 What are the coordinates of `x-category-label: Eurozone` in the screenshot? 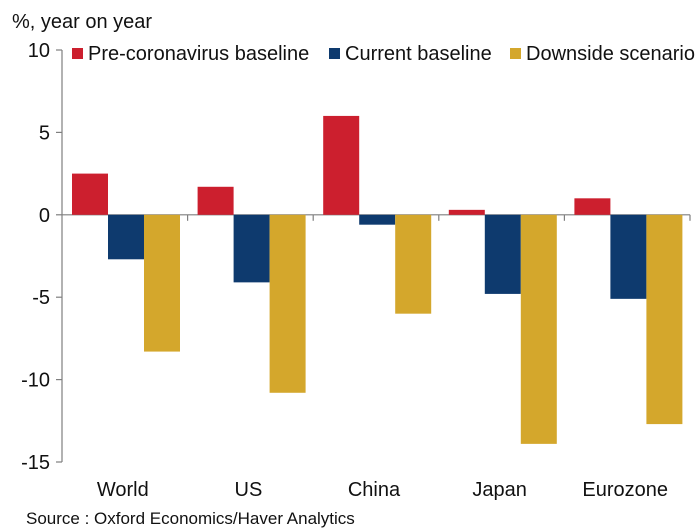 It's located at (625, 490).